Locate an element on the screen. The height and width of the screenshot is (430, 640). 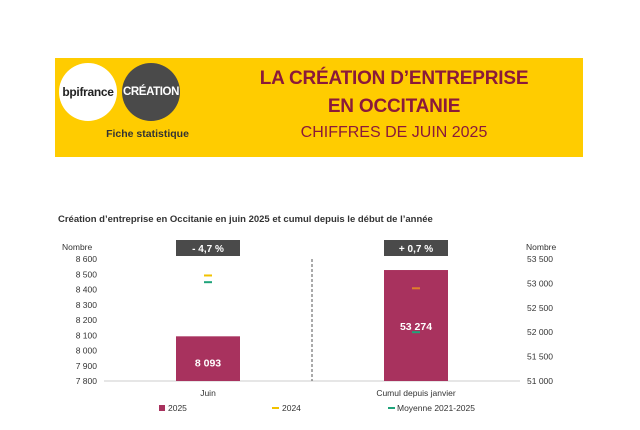
left-tick-label: 8 600 is located at coordinates (87, 259).